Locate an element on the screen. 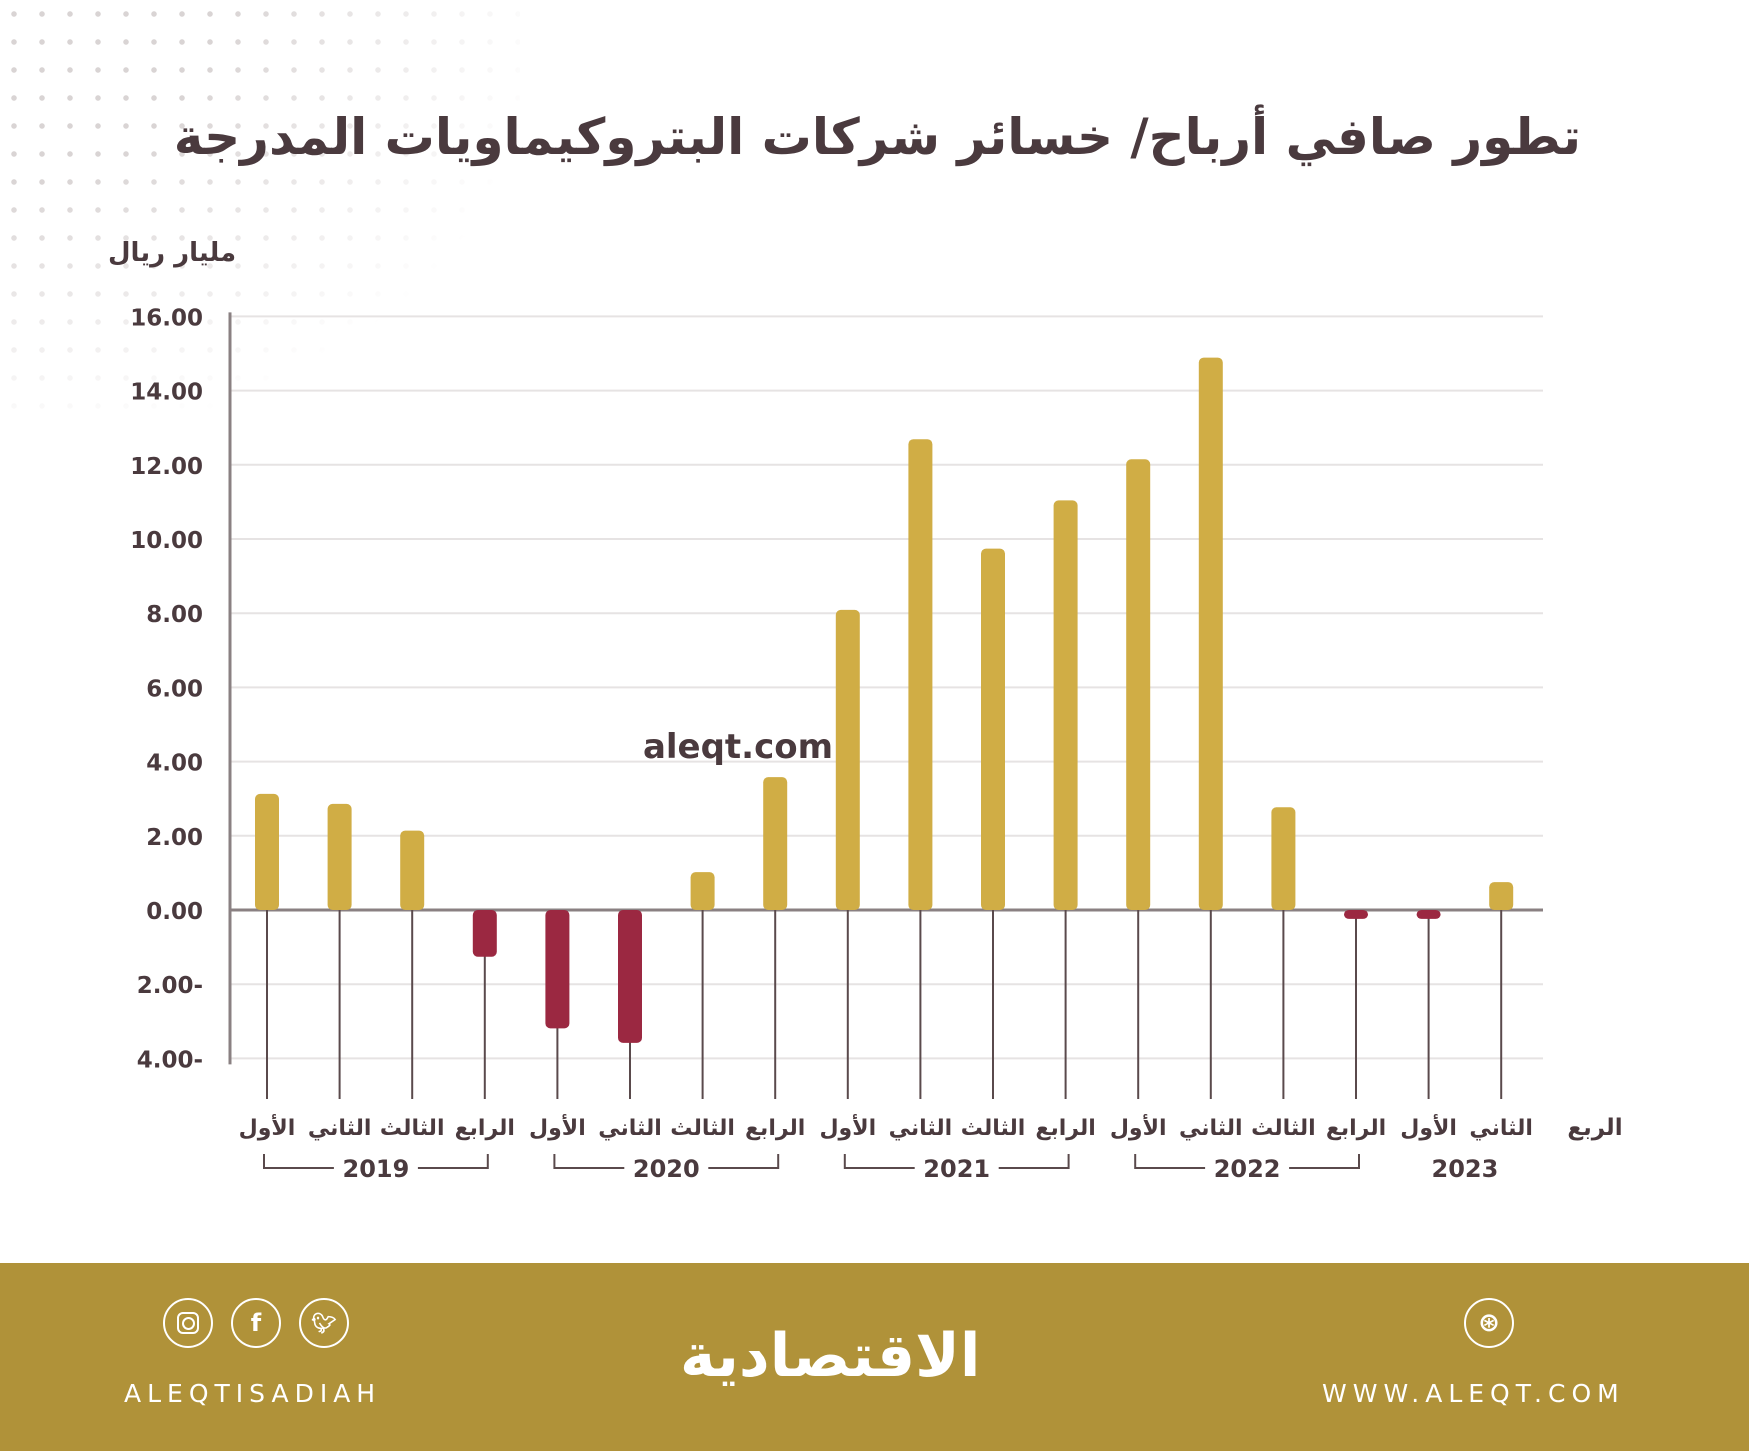 The height and width of the screenshot is (1451, 1749). year-label: 2020 is located at coordinates (666, 1169).